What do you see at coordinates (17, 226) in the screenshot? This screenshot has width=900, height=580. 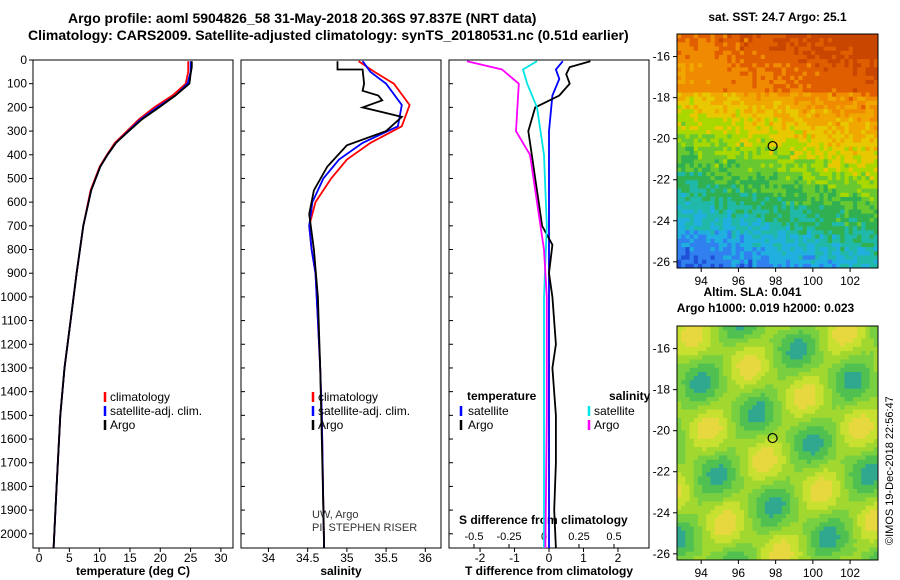 I see `y-tick-label: 700` at bounding box center [17, 226].